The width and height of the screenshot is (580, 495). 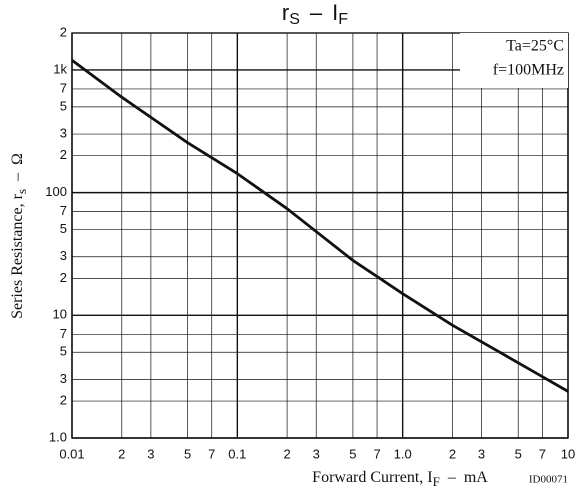 What do you see at coordinates (17, 256) in the screenshot?
I see `label-part: Series Resistance, r` at bounding box center [17, 256].